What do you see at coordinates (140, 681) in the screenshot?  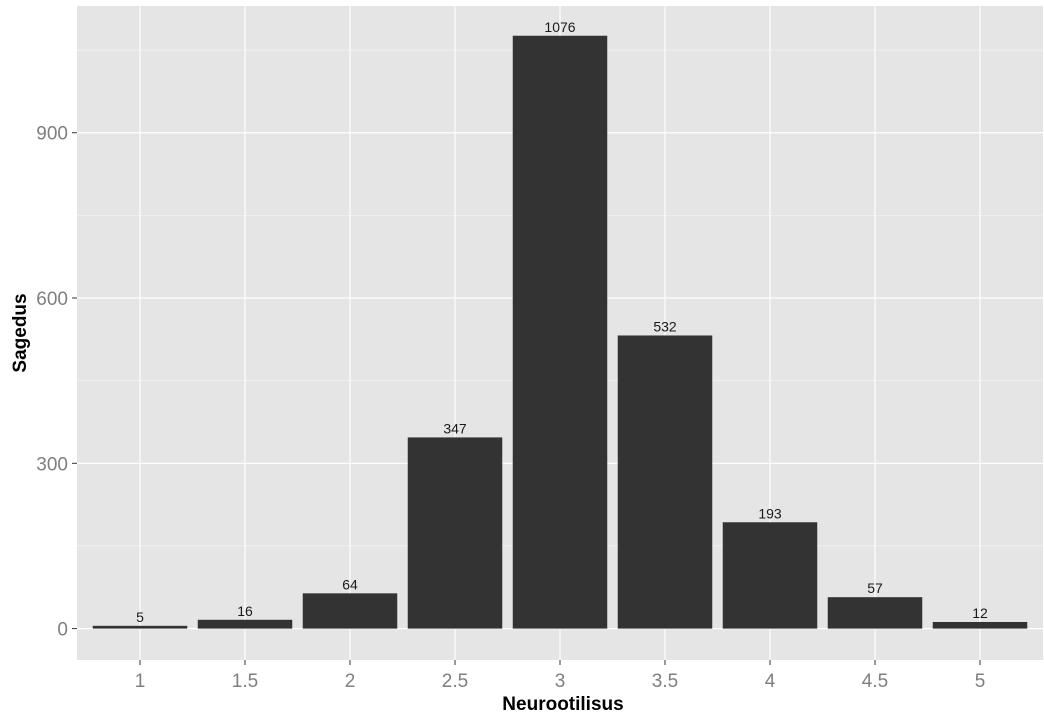 I see `x-tick-label: 1` at bounding box center [140, 681].